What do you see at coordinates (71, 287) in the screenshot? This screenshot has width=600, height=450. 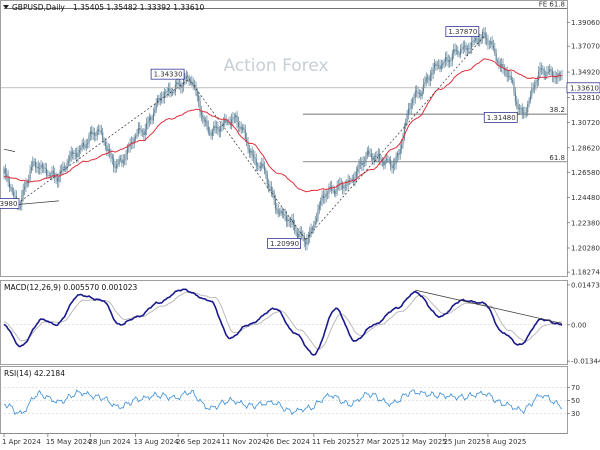 I see `macd-title: MACD(12,26,9) 0.005570 0.001023` at bounding box center [71, 287].